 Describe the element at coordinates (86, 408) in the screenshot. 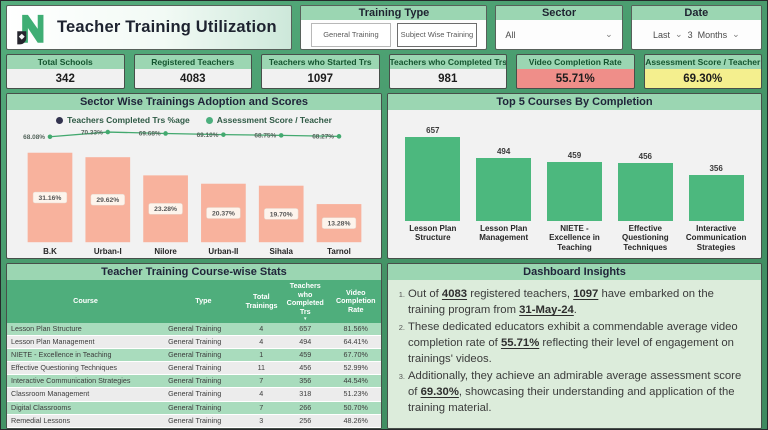

I see `table-cell: Digital Classrooms` at that location.